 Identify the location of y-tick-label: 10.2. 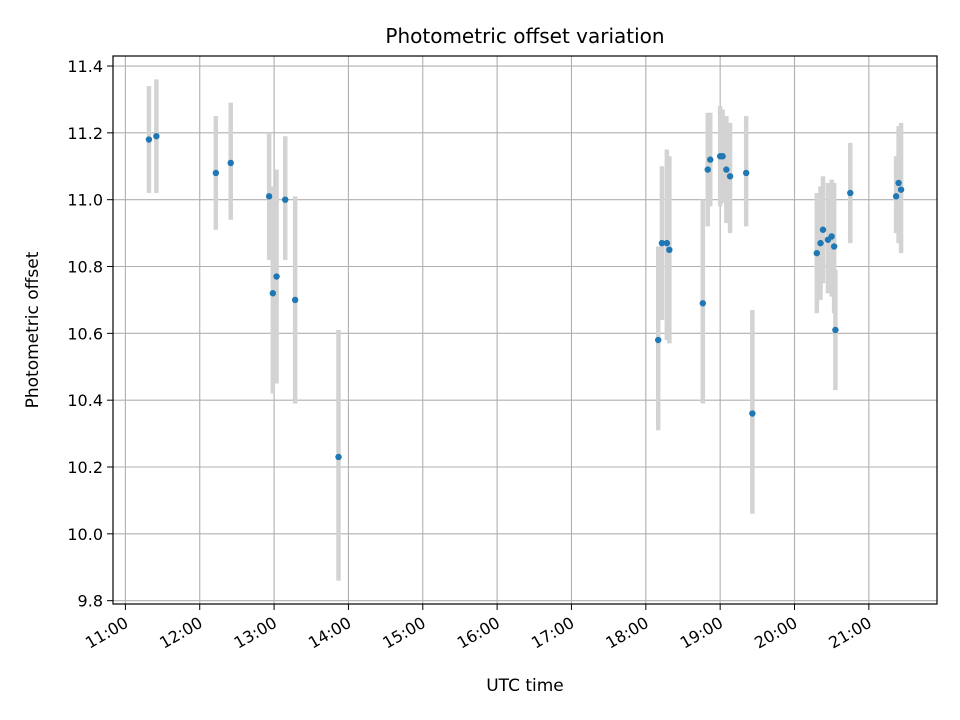
(85, 467).